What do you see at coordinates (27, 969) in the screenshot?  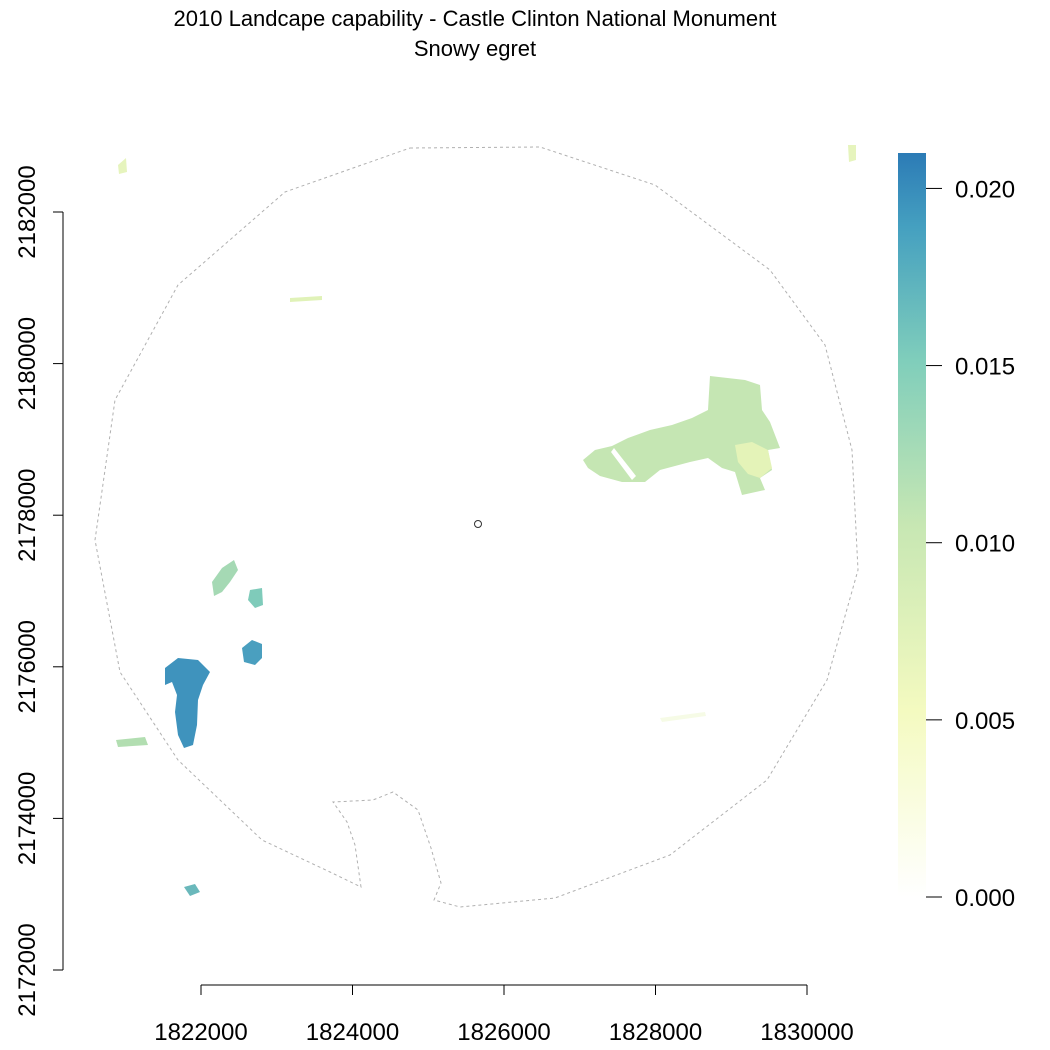 I see `y-tick-label: 2172000` at bounding box center [27, 969].